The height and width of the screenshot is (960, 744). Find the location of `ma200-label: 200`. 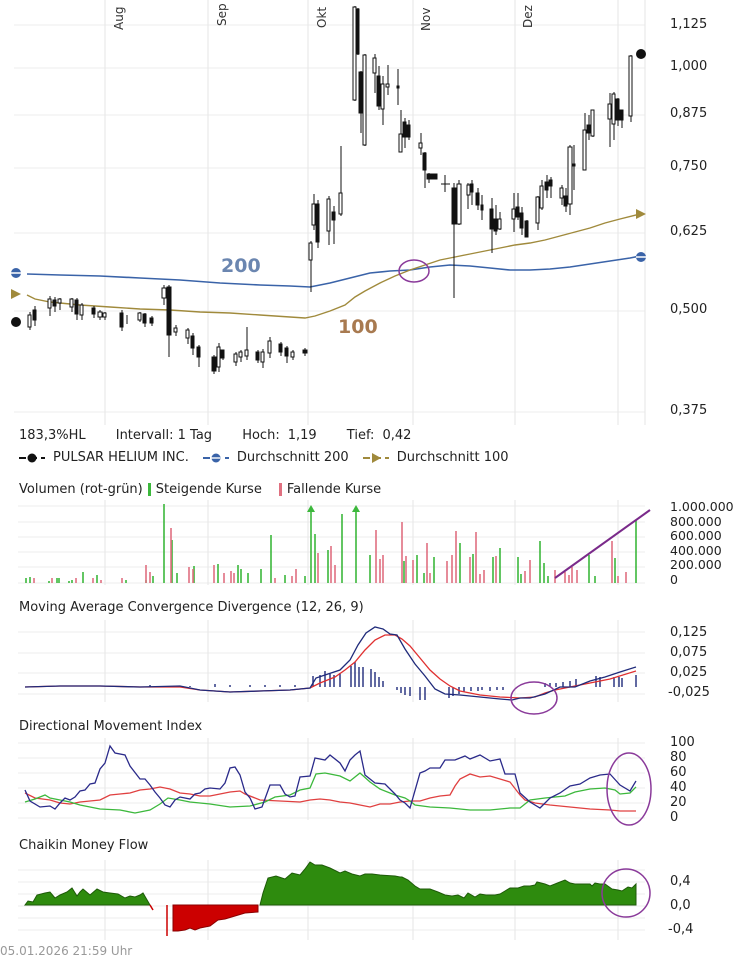

ma200-label: 200 is located at coordinates (241, 266).